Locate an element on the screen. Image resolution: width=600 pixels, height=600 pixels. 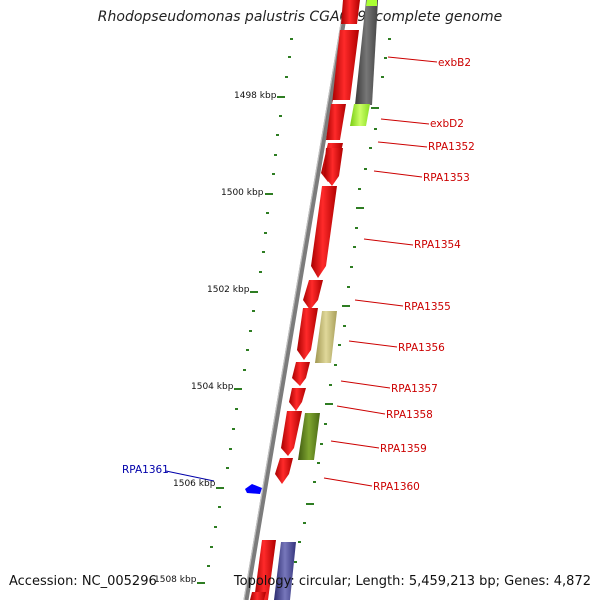
gene-RPA1361 is located at coordinates (253, 489).